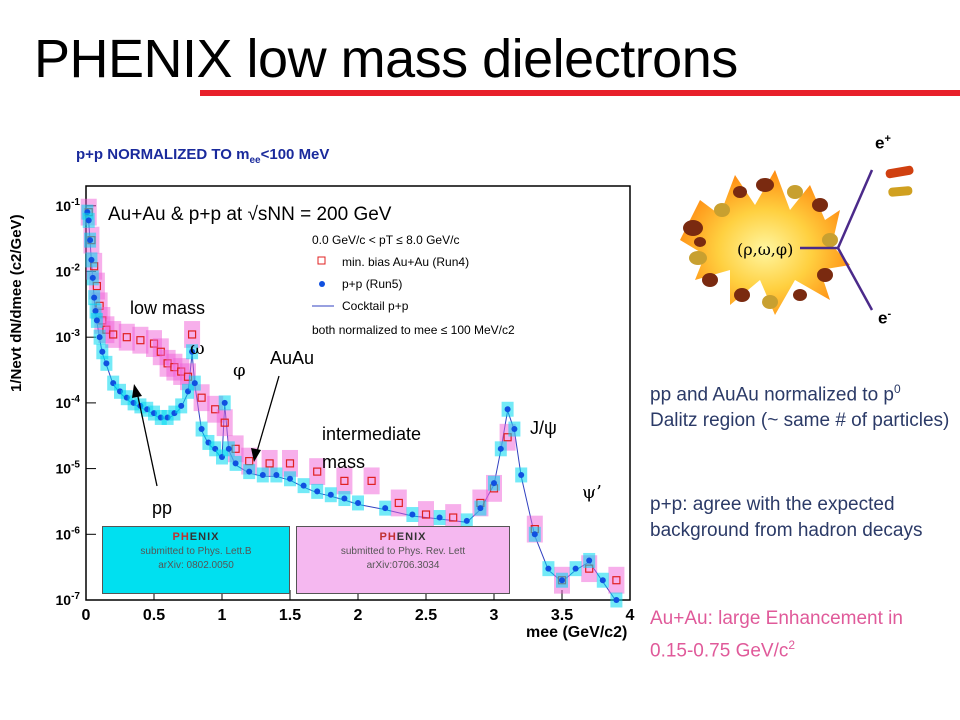  I want to click on fireball-diagram, so click(797, 240).